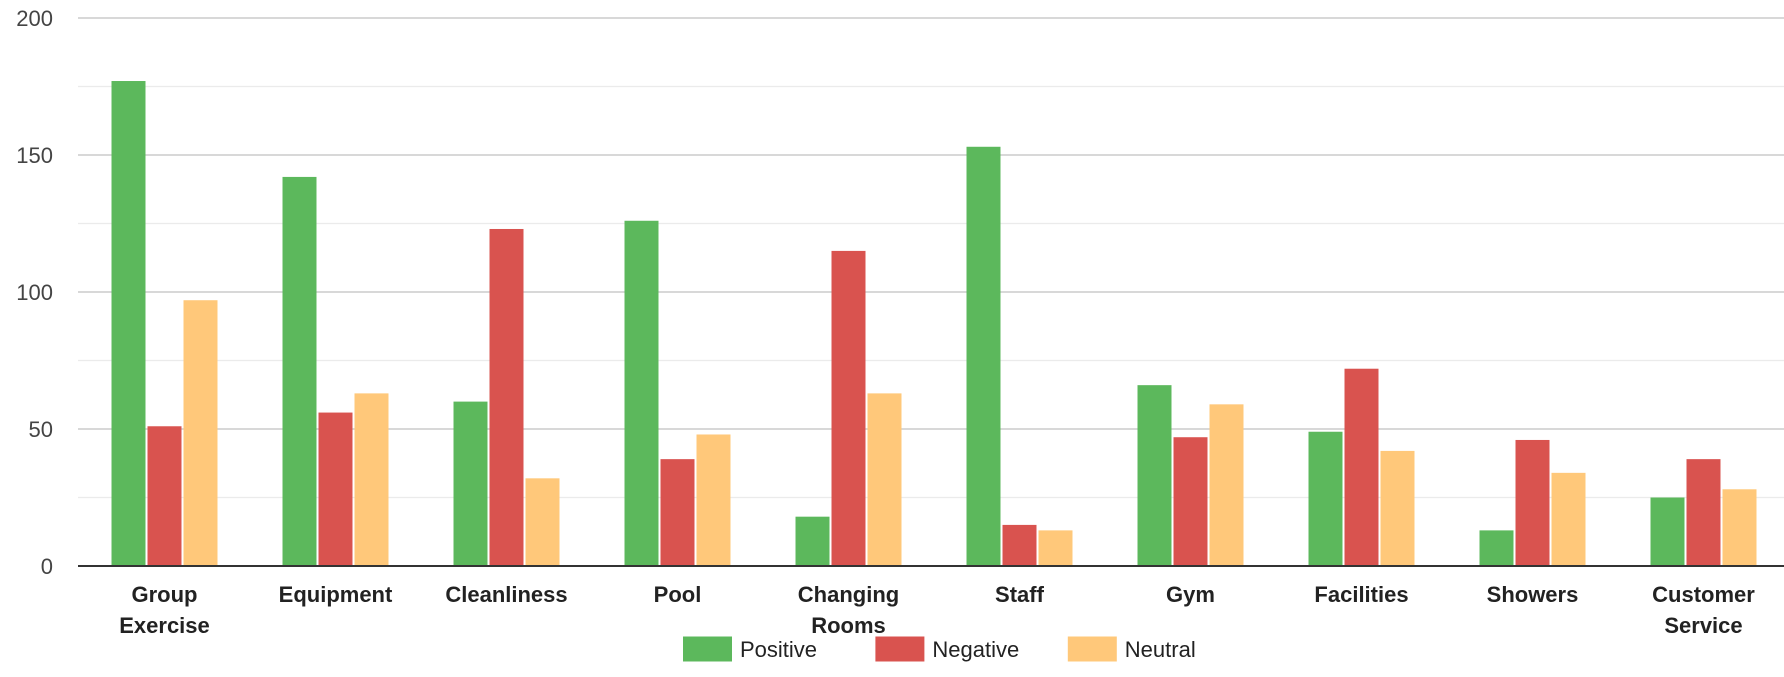  Describe the element at coordinates (1533, 594) in the screenshot. I see `x-tick-label: Showers` at that location.